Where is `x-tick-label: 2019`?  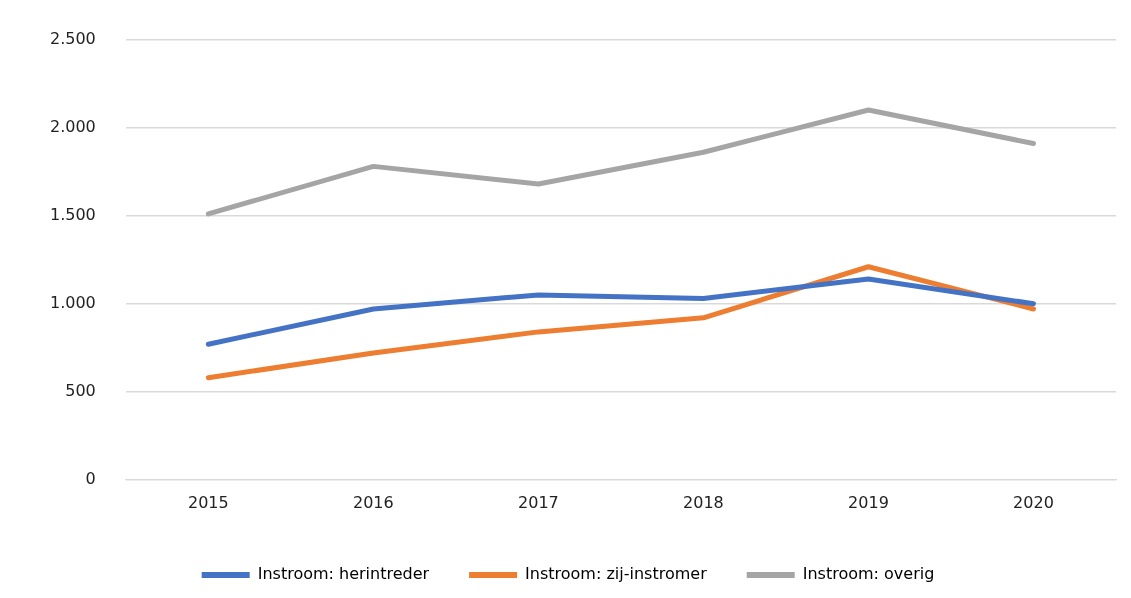
x-tick-label: 2019 is located at coordinates (868, 502).